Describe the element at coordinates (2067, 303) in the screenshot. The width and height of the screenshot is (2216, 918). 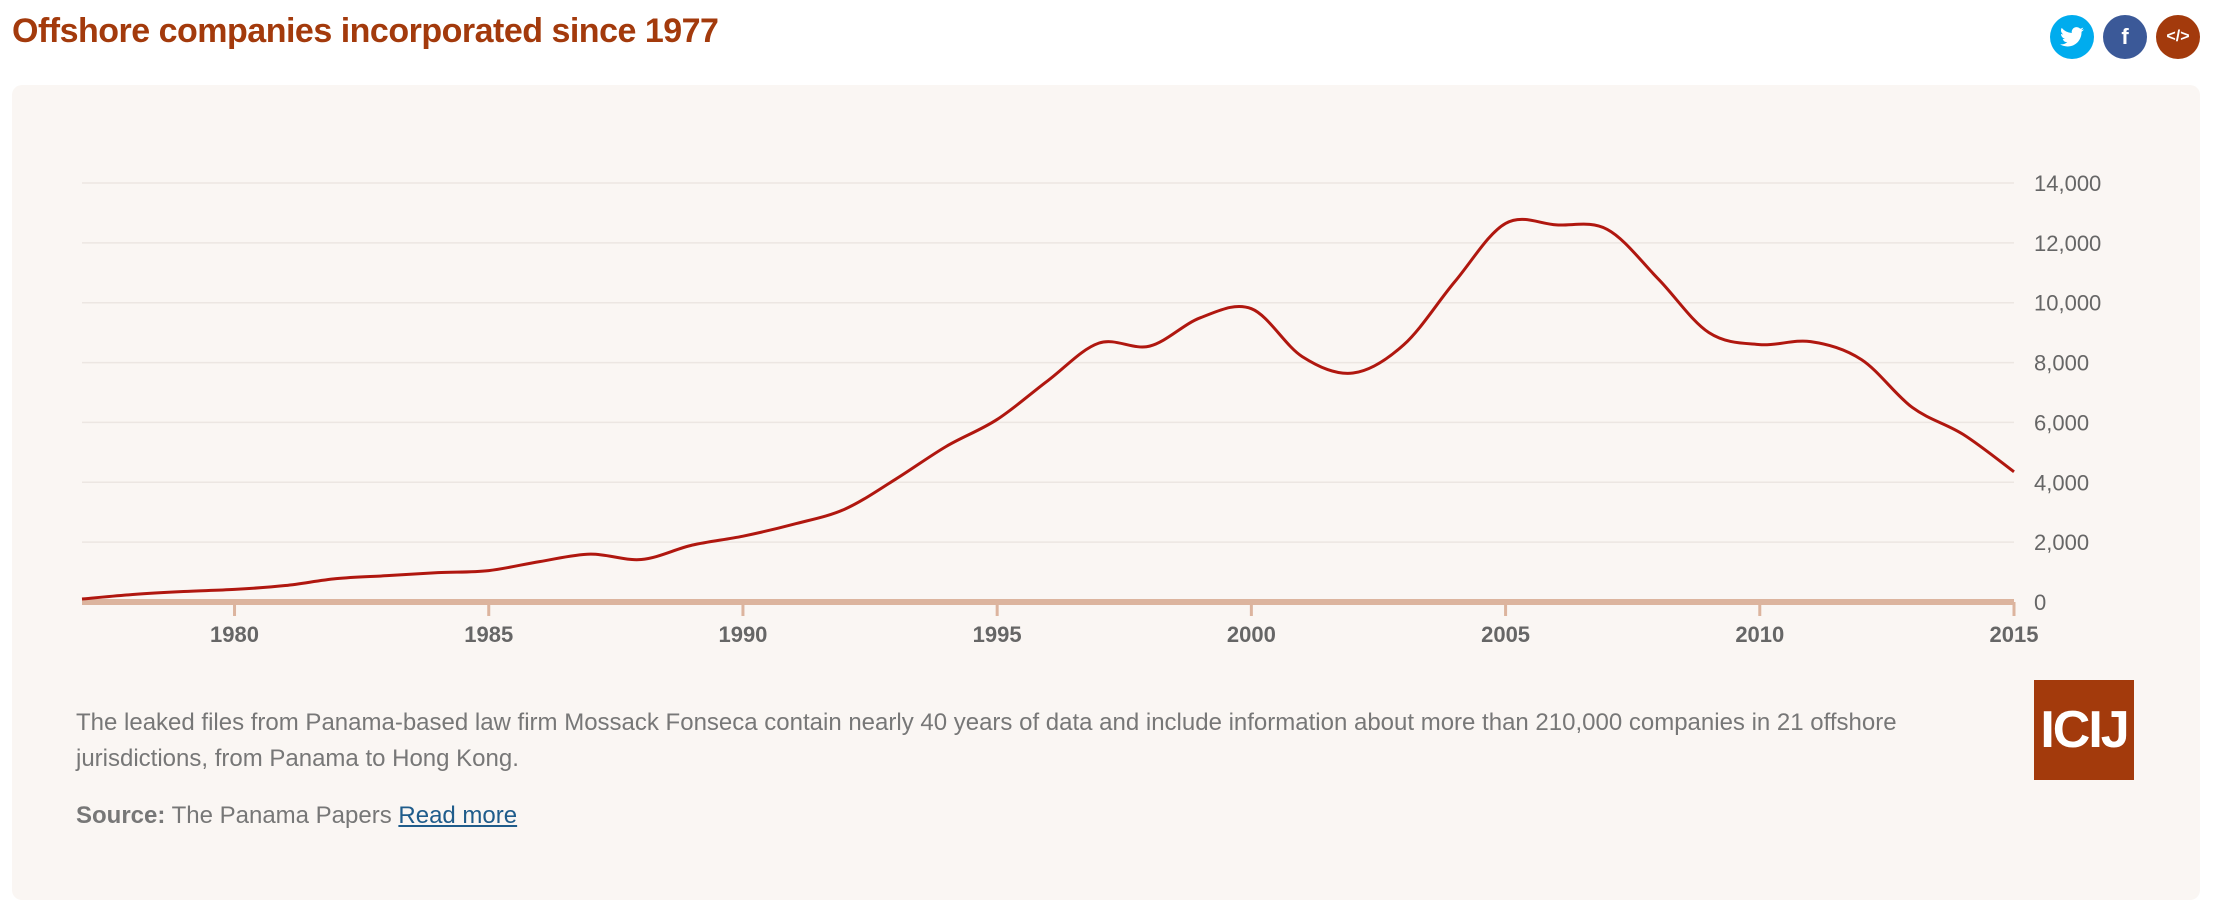
I see `y-tick-label: 10,000` at that location.